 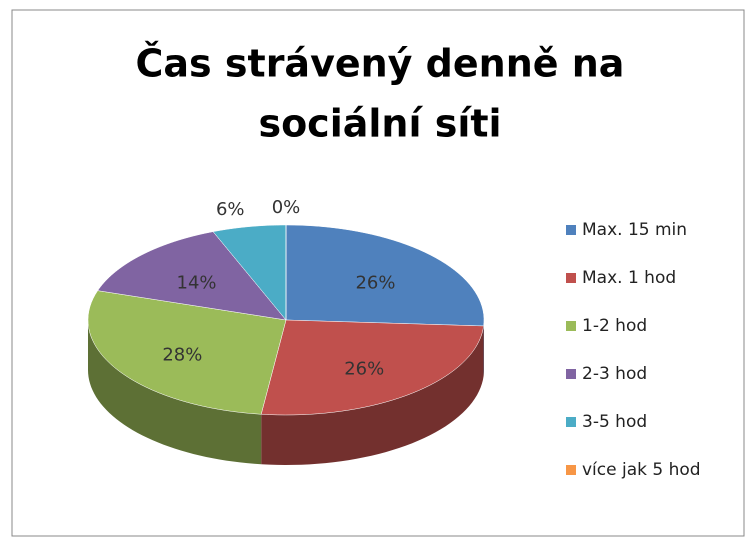 What do you see at coordinates (641, 470) in the screenshot?
I see `legend-label: více jak 5 hod` at bounding box center [641, 470].